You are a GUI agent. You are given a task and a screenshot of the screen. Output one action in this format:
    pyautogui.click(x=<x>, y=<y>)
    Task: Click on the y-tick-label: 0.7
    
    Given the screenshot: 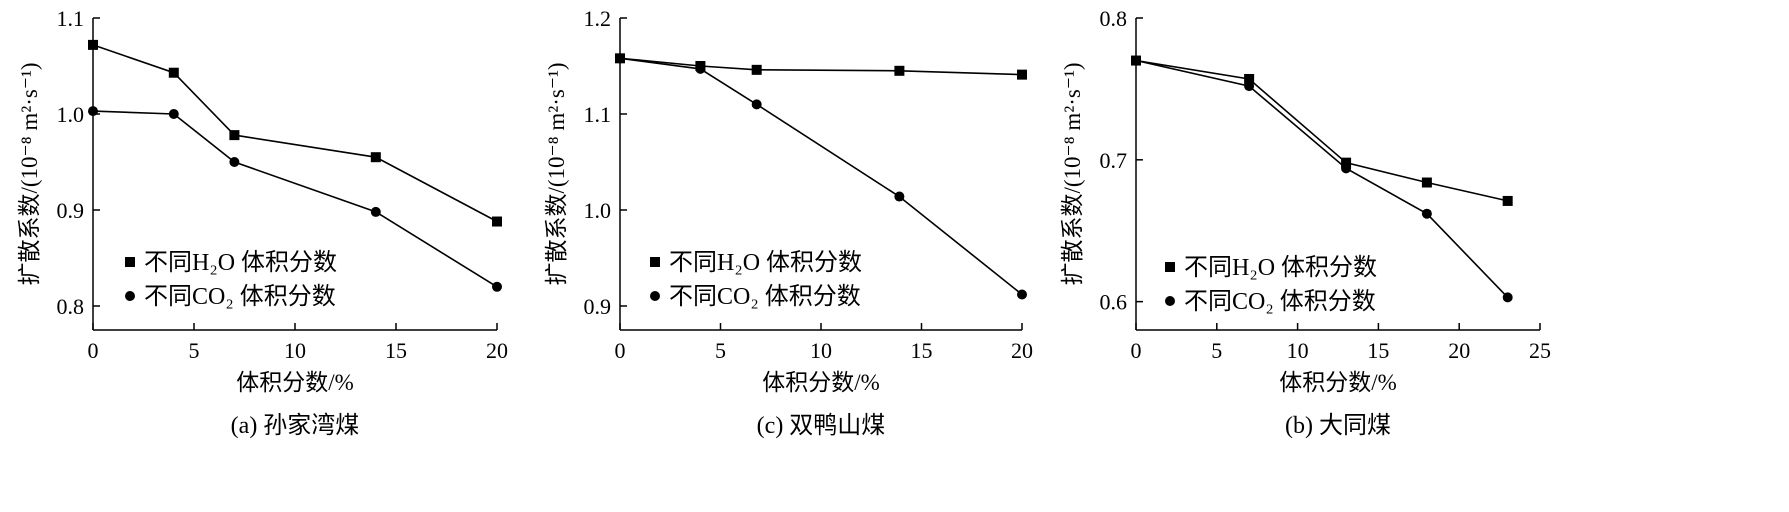 What is the action you would take?
    pyautogui.click(x=1114, y=160)
    